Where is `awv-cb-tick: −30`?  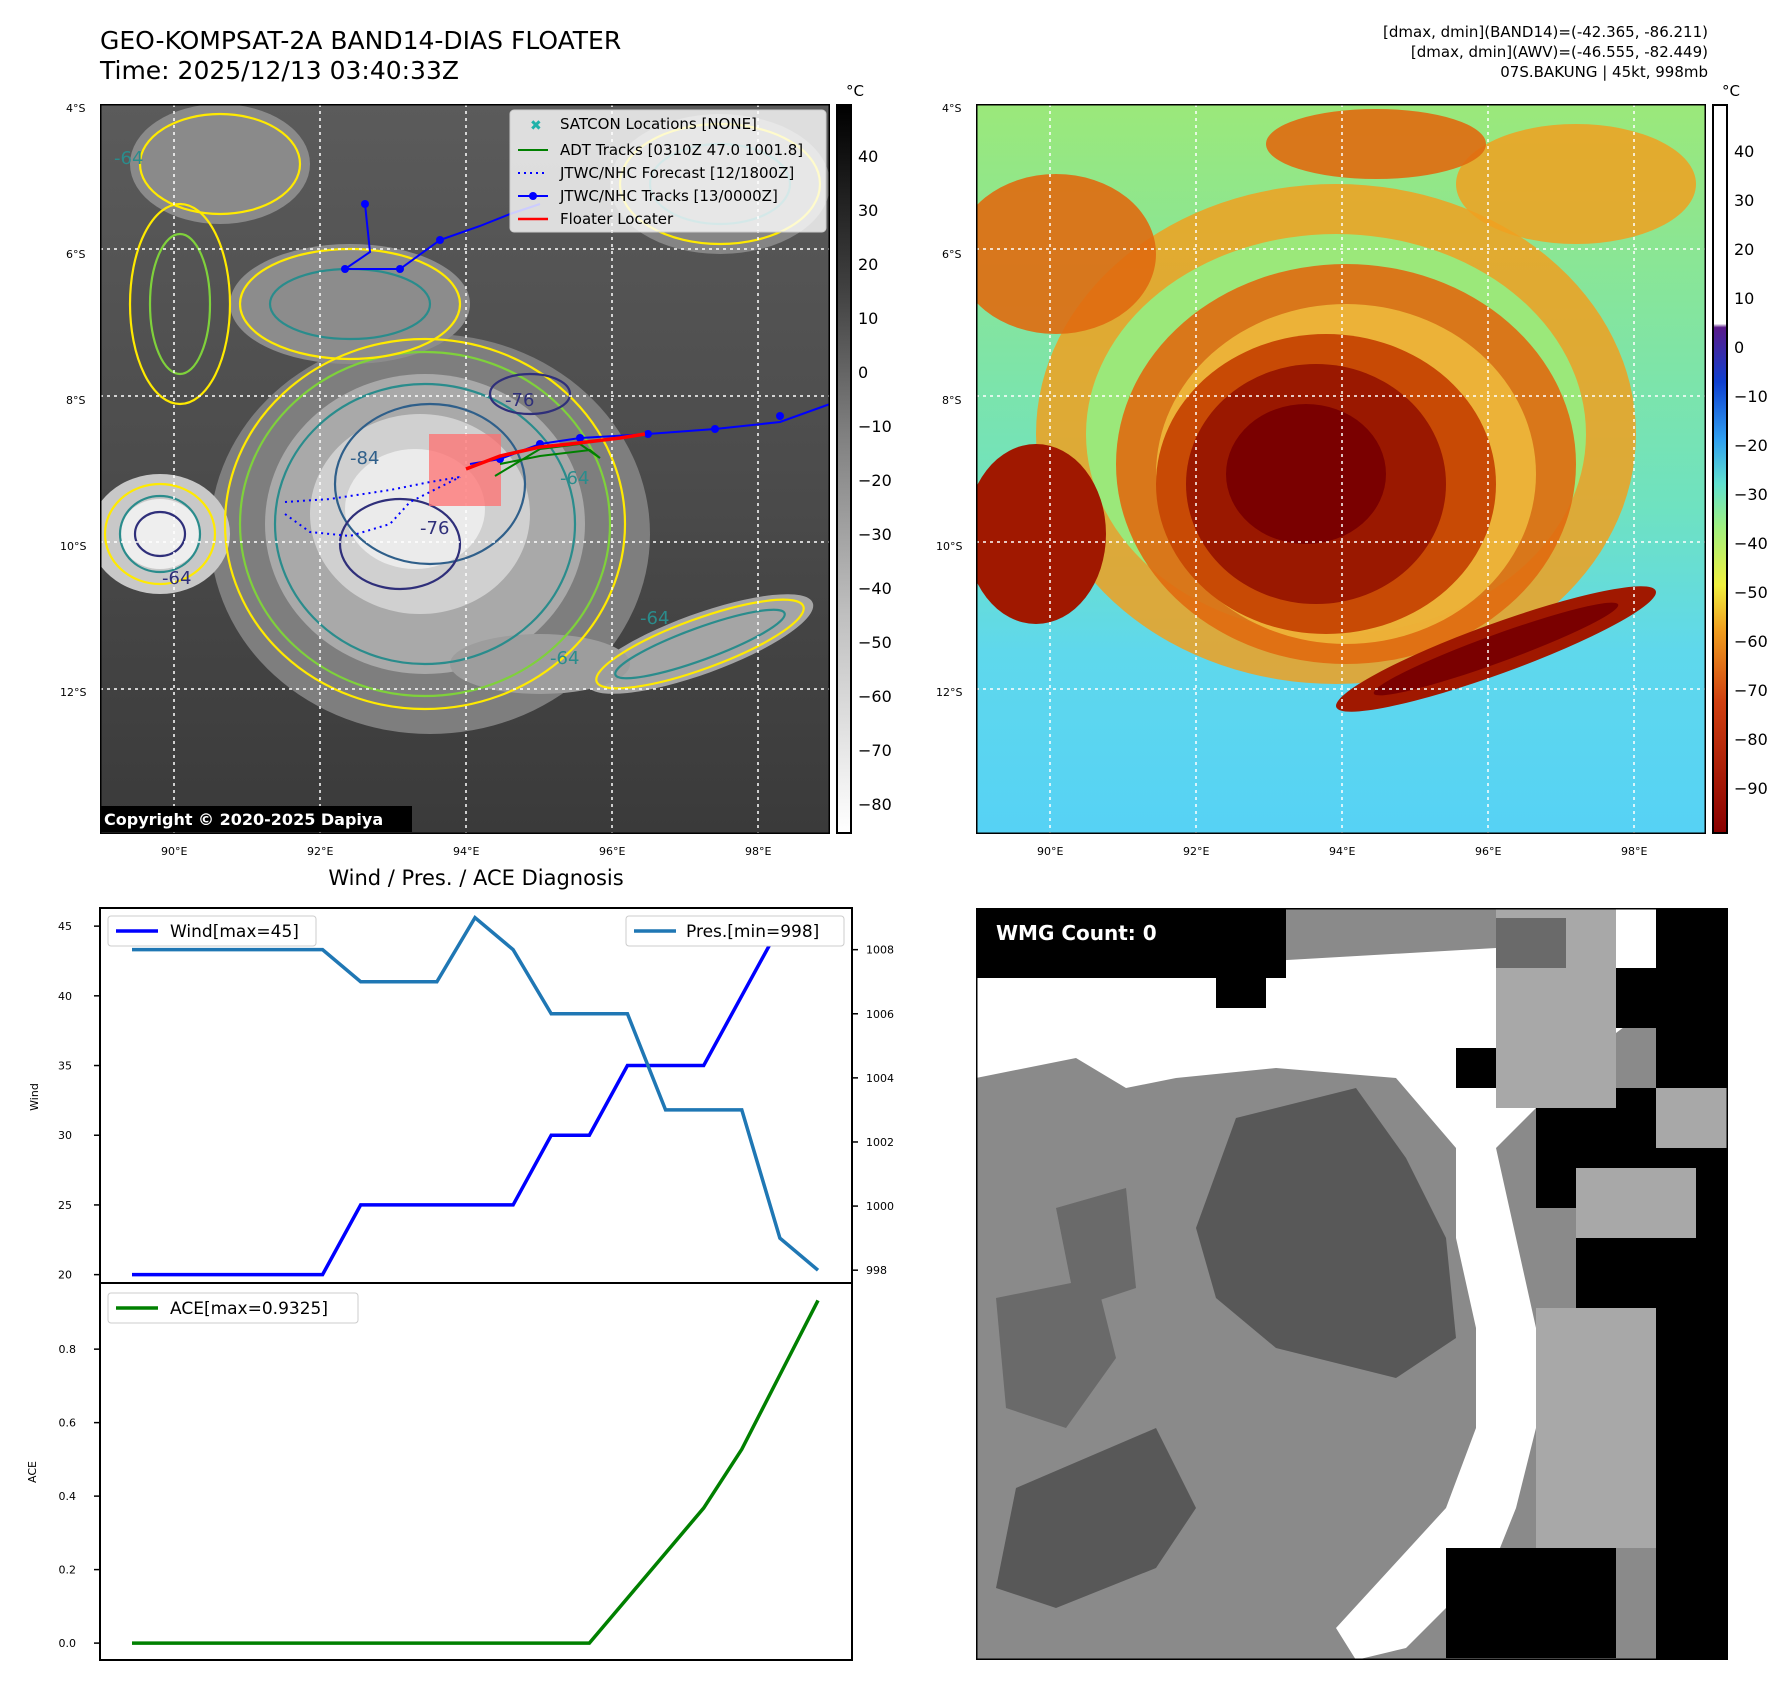
awv-cb-tick: −30 is located at coordinates (1751, 494).